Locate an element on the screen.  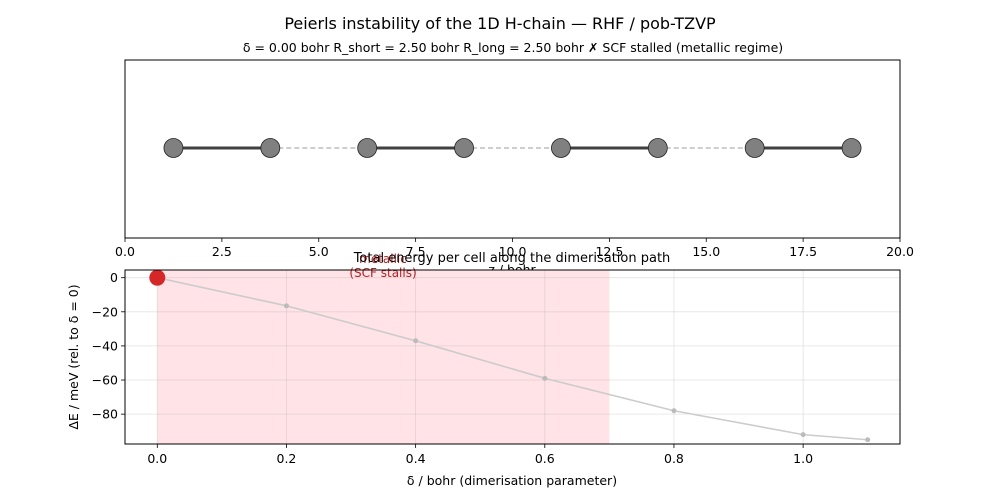
x-tick-label: 1.0 is located at coordinates (803, 458).